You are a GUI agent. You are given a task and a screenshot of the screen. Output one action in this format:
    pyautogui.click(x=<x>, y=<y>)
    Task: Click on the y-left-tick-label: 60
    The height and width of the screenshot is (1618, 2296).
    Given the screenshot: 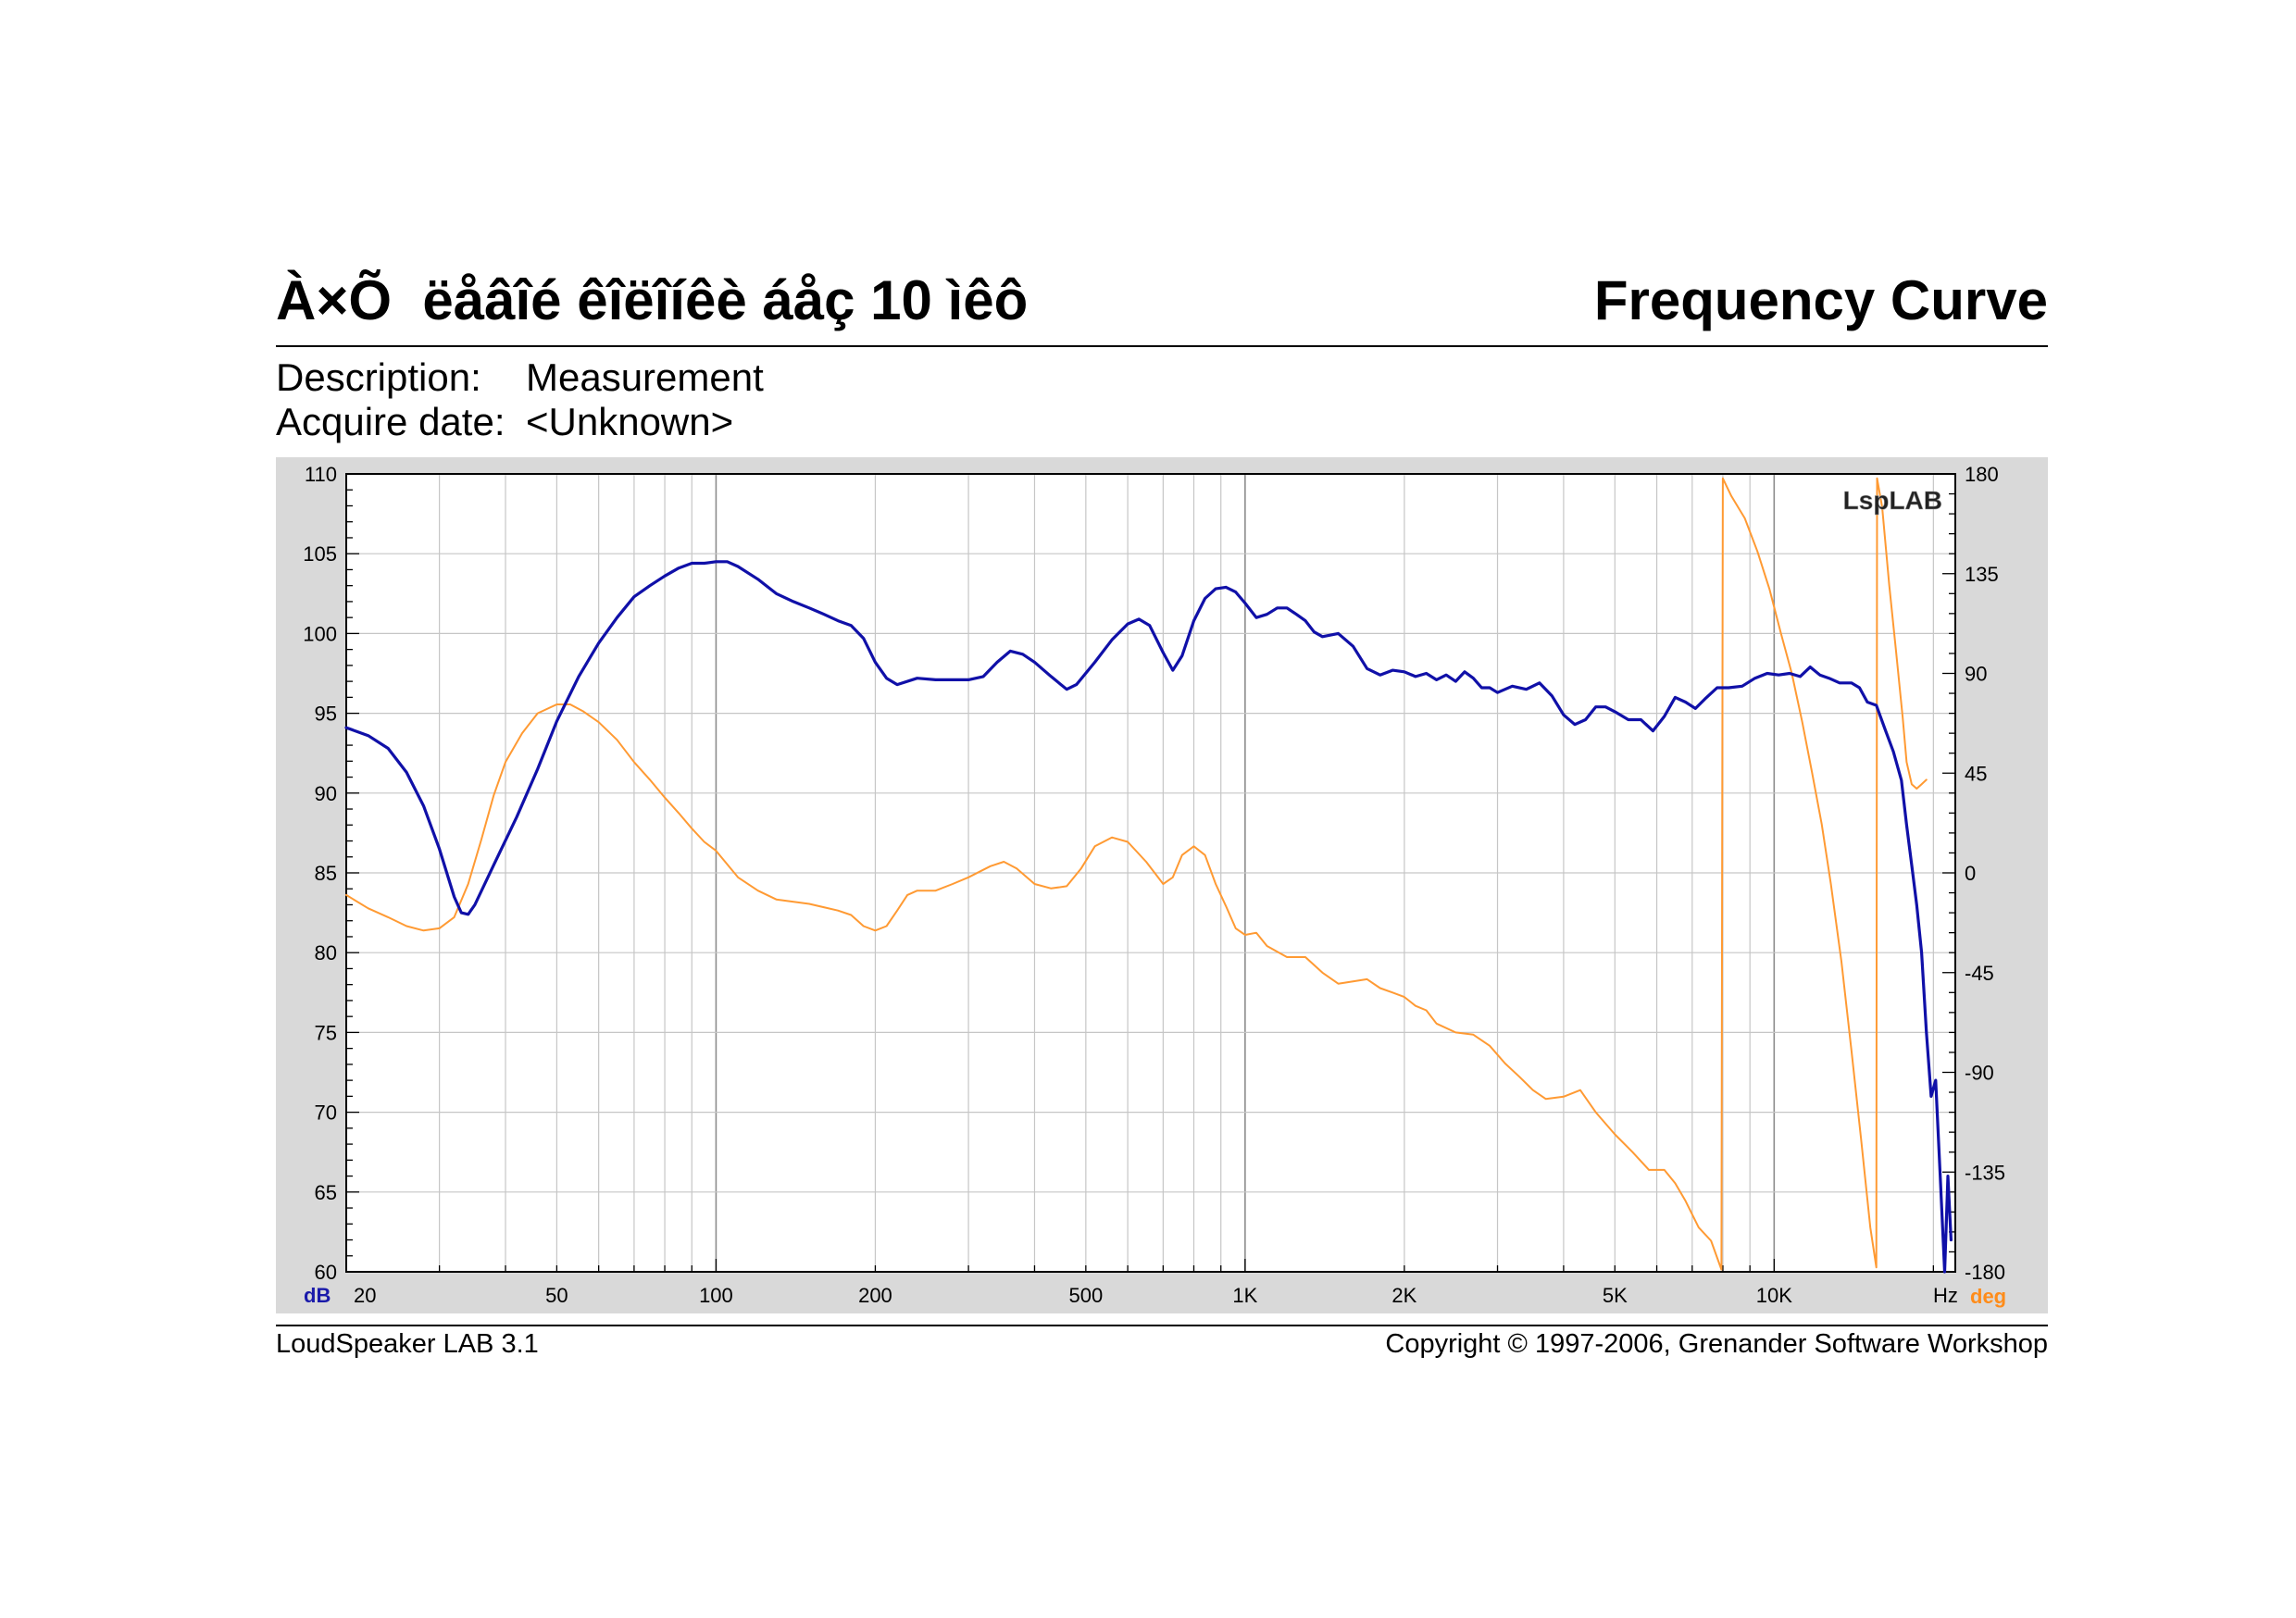 What is the action you would take?
    pyautogui.click(x=326, y=1272)
    